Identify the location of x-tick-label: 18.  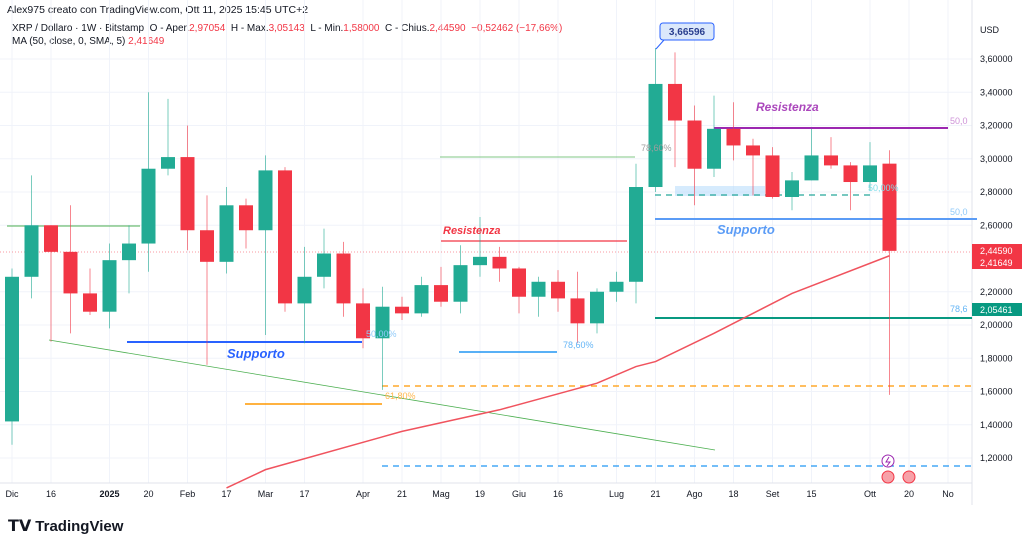
(733, 494).